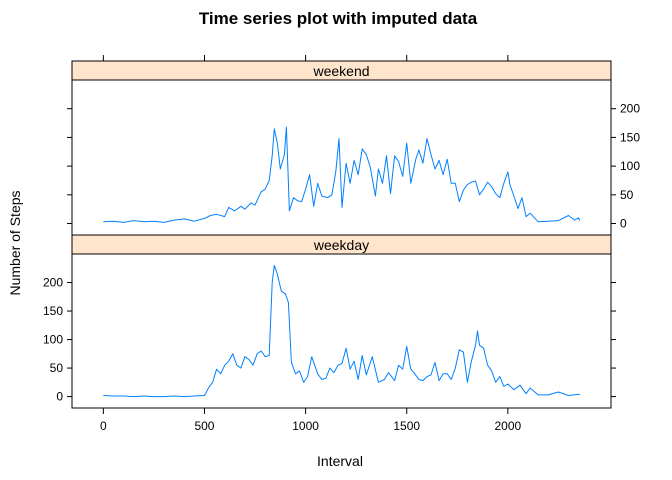 The image size is (672, 480). I want to click on y-tick-label-weekday-0: 0, so click(59, 397).